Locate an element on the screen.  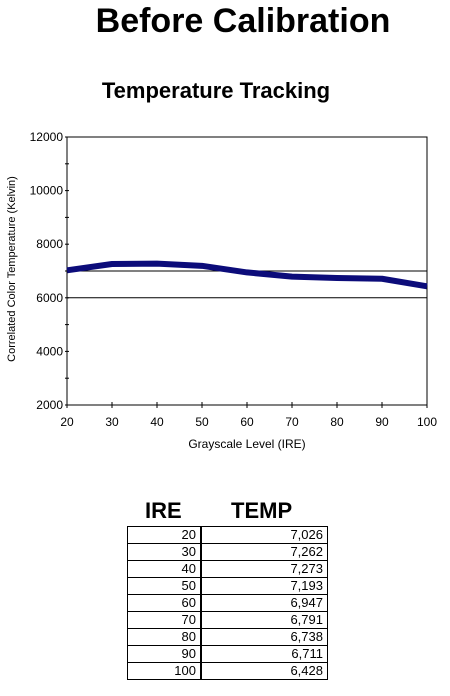
table-row: 50 7,193 is located at coordinates (227, 586).